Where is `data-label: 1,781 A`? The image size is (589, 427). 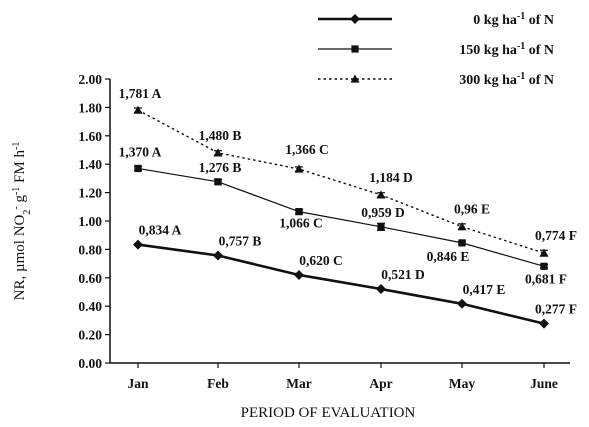
data-label: 1,781 A is located at coordinates (140, 93).